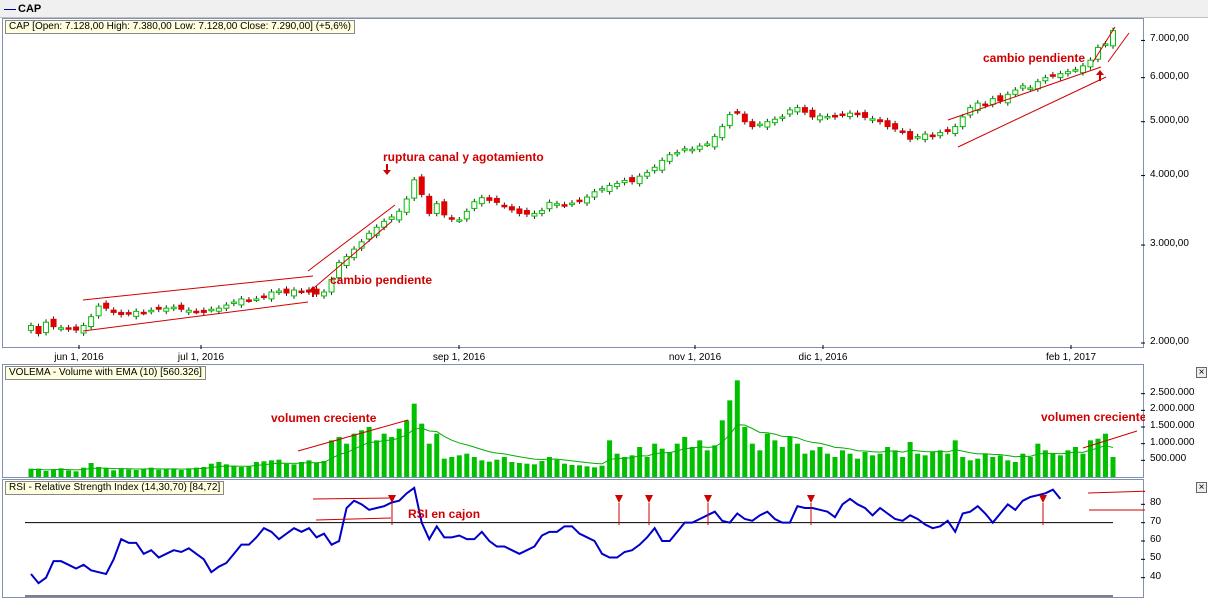 This screenshot has height=600, width=1208. Describe the element at coordinates (1201, 372) in the screenshot. I see `volume-close-button: ×` at that location.